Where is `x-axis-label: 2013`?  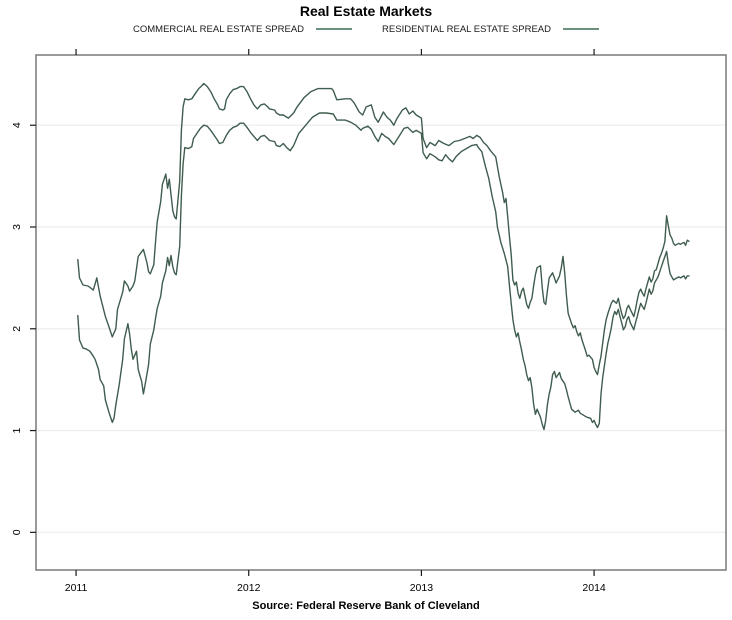
x-axis-label: 2013 is located at coordinates (422, 588).